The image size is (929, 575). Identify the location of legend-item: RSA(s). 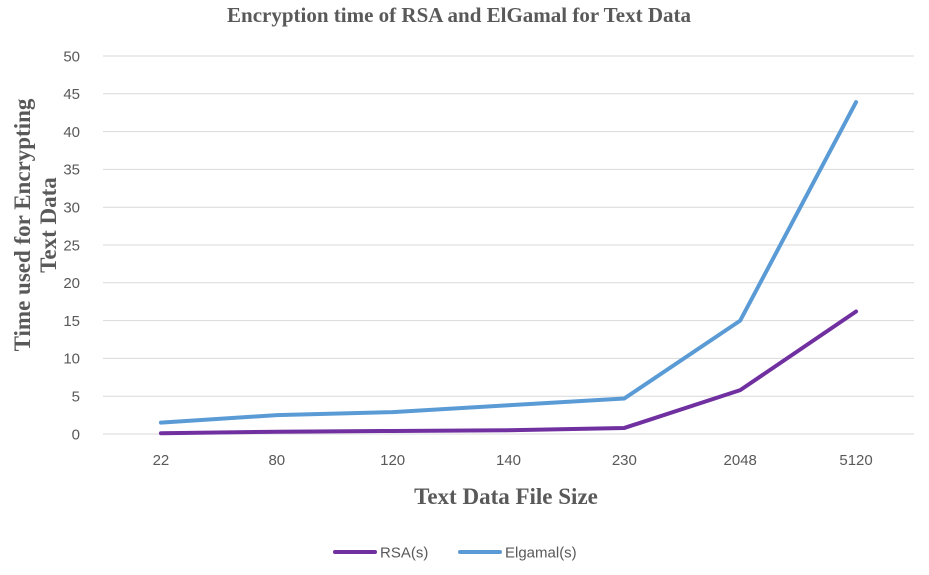
(380, 552).